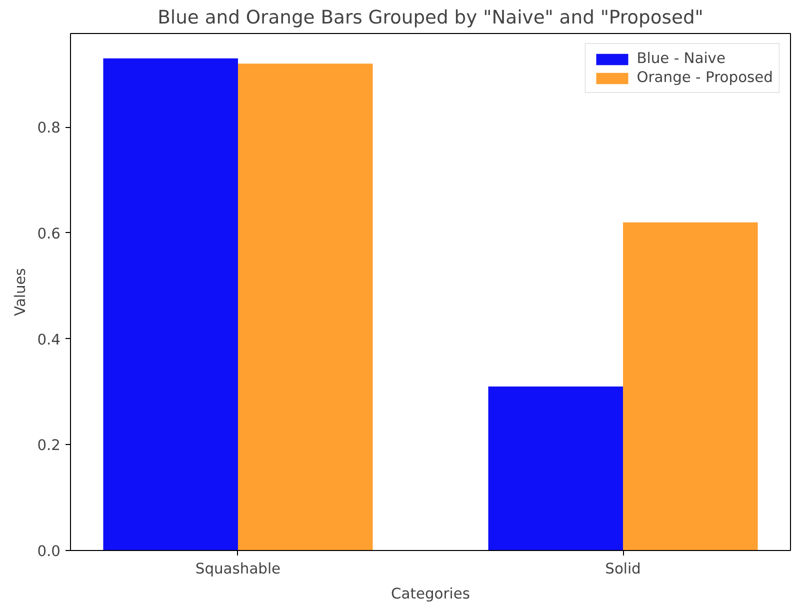  What do you see at coordinates (623, 569) in the screenshot?
I see `x-tick-label: Solid` at bounding box center [623, 569].